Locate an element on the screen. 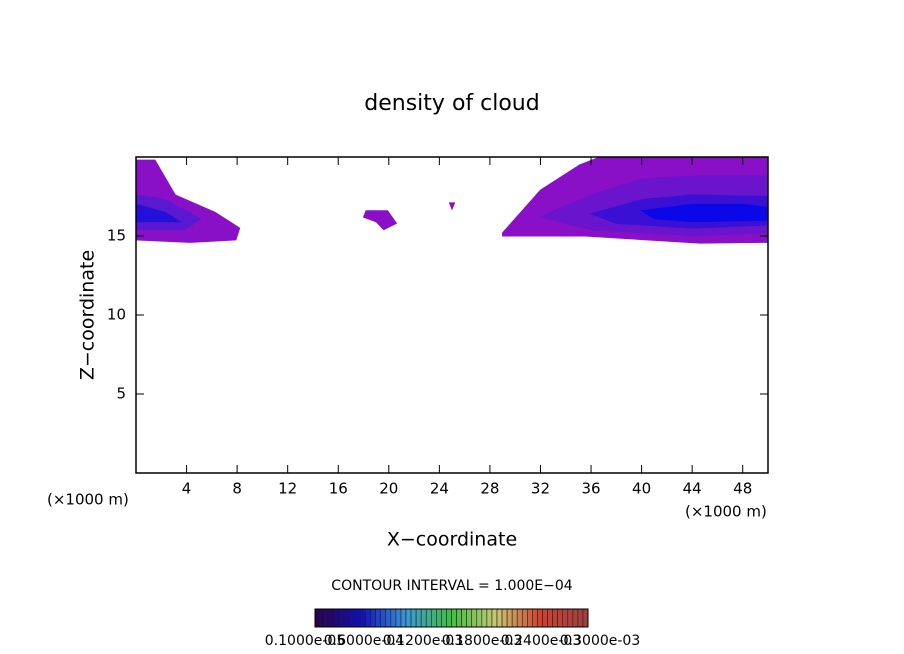  x-tick-label: 8 is located at coordinates (237, 489).